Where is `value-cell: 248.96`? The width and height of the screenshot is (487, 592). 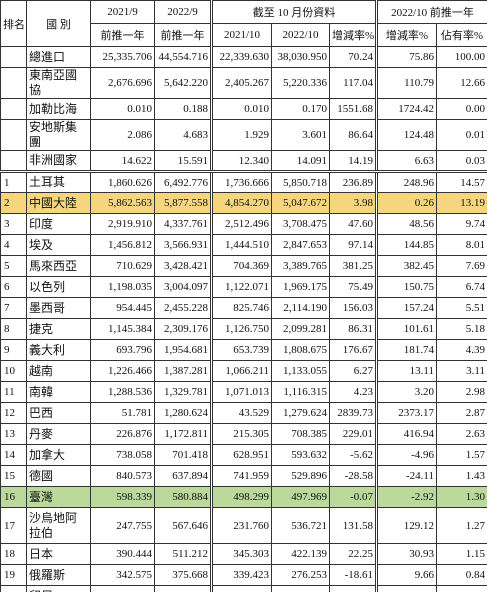
value-cell: 248.96 is located at coordinates (406, 182).